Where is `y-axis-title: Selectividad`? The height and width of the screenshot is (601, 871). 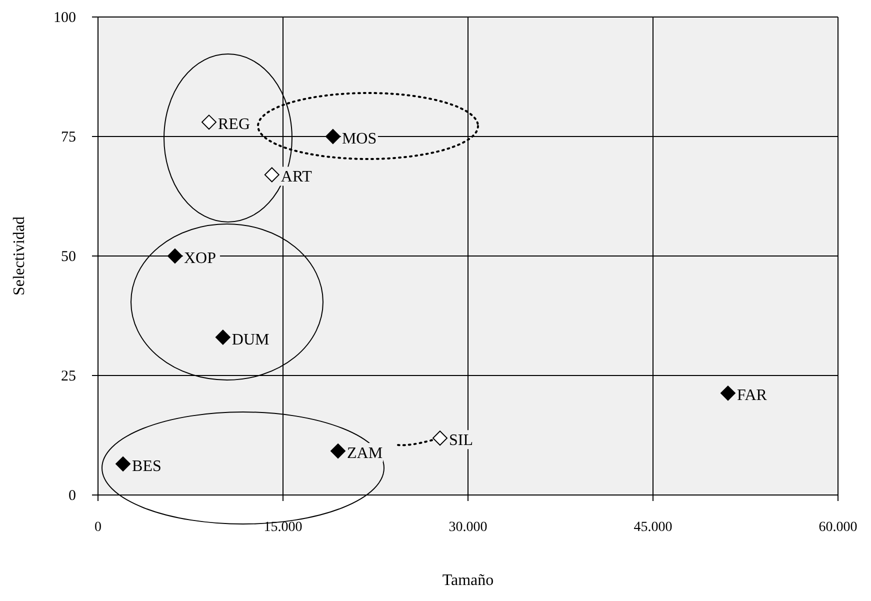 y-axis-title: Selectividad is located at coordinates (19, 256).